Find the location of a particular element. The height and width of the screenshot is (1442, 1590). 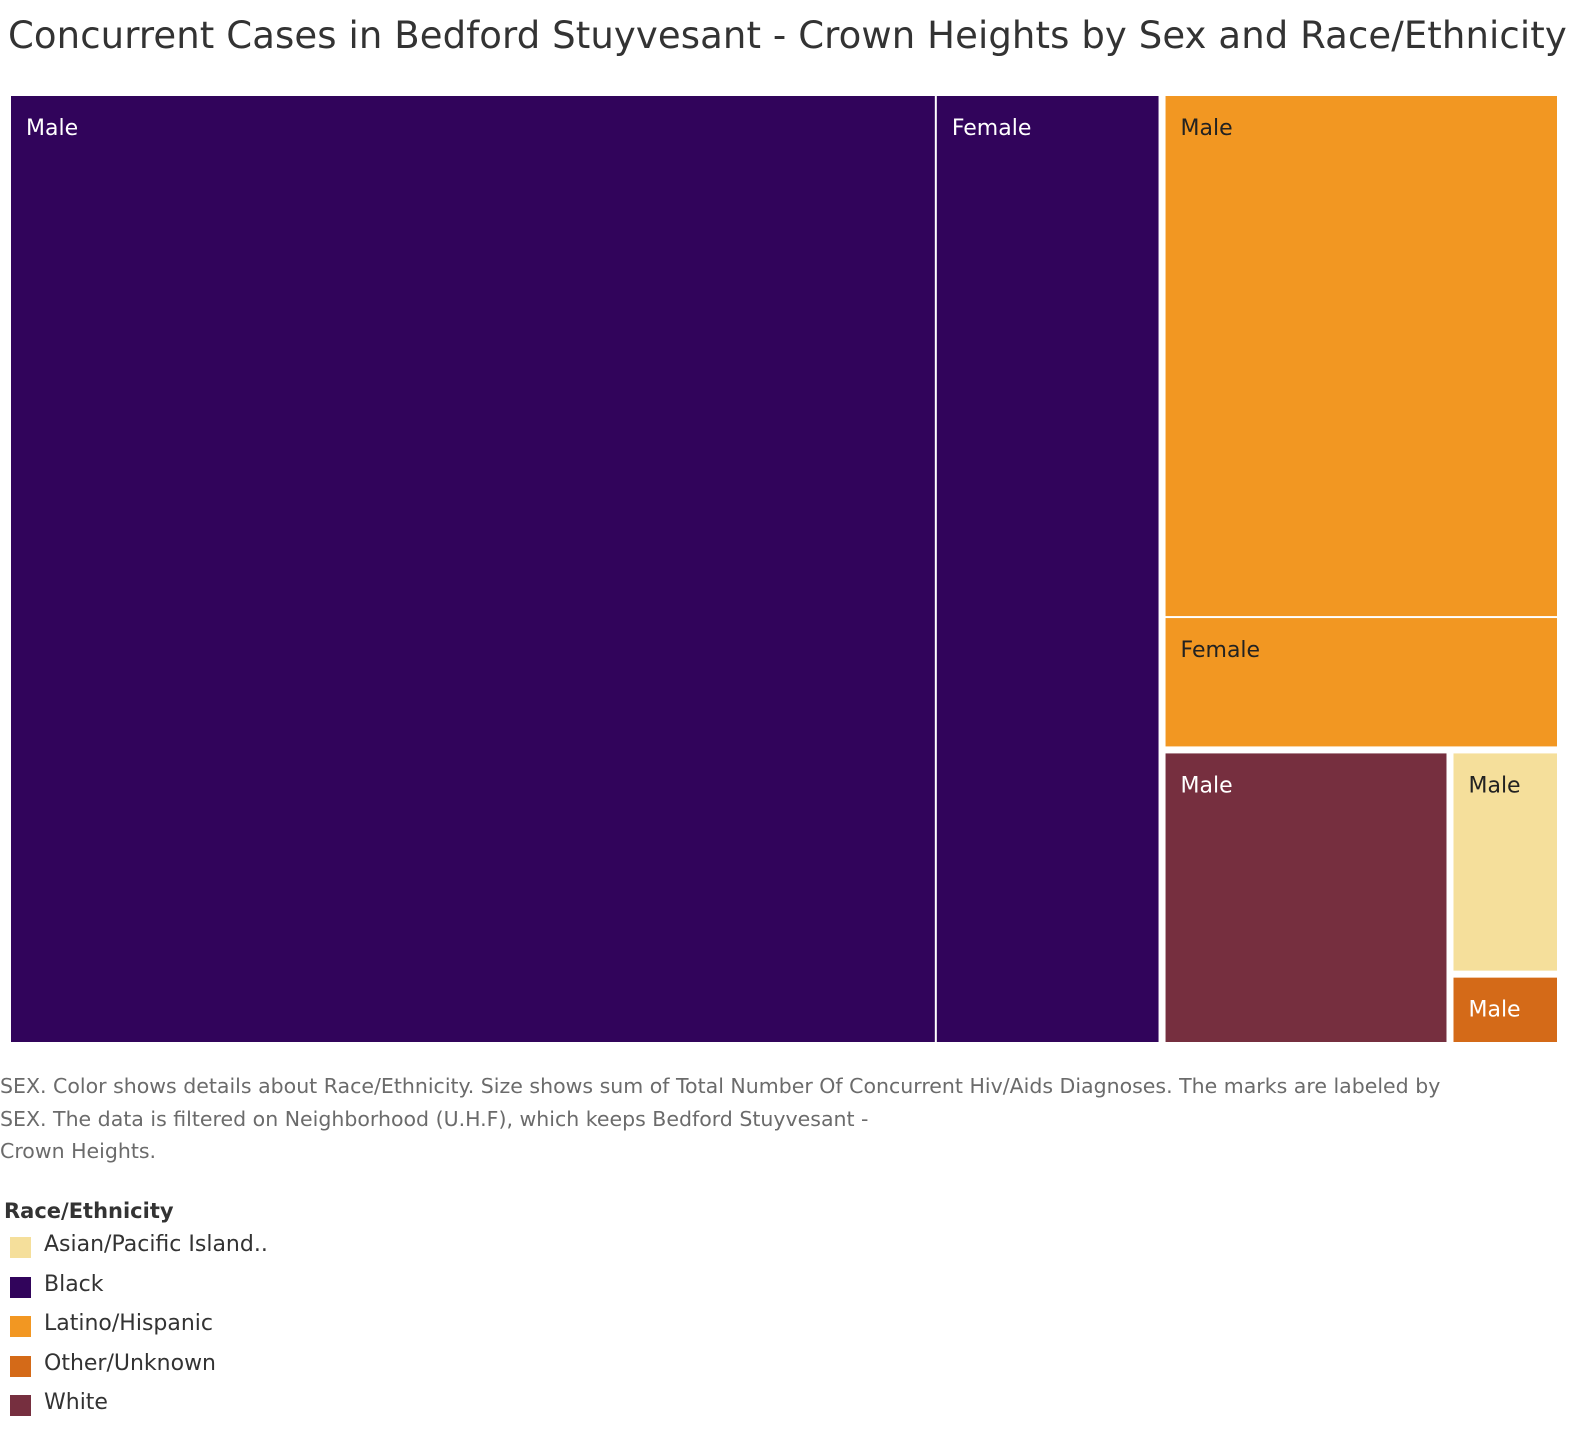

tile-latino-hispanic-female is located at coordinates (1361, 682).